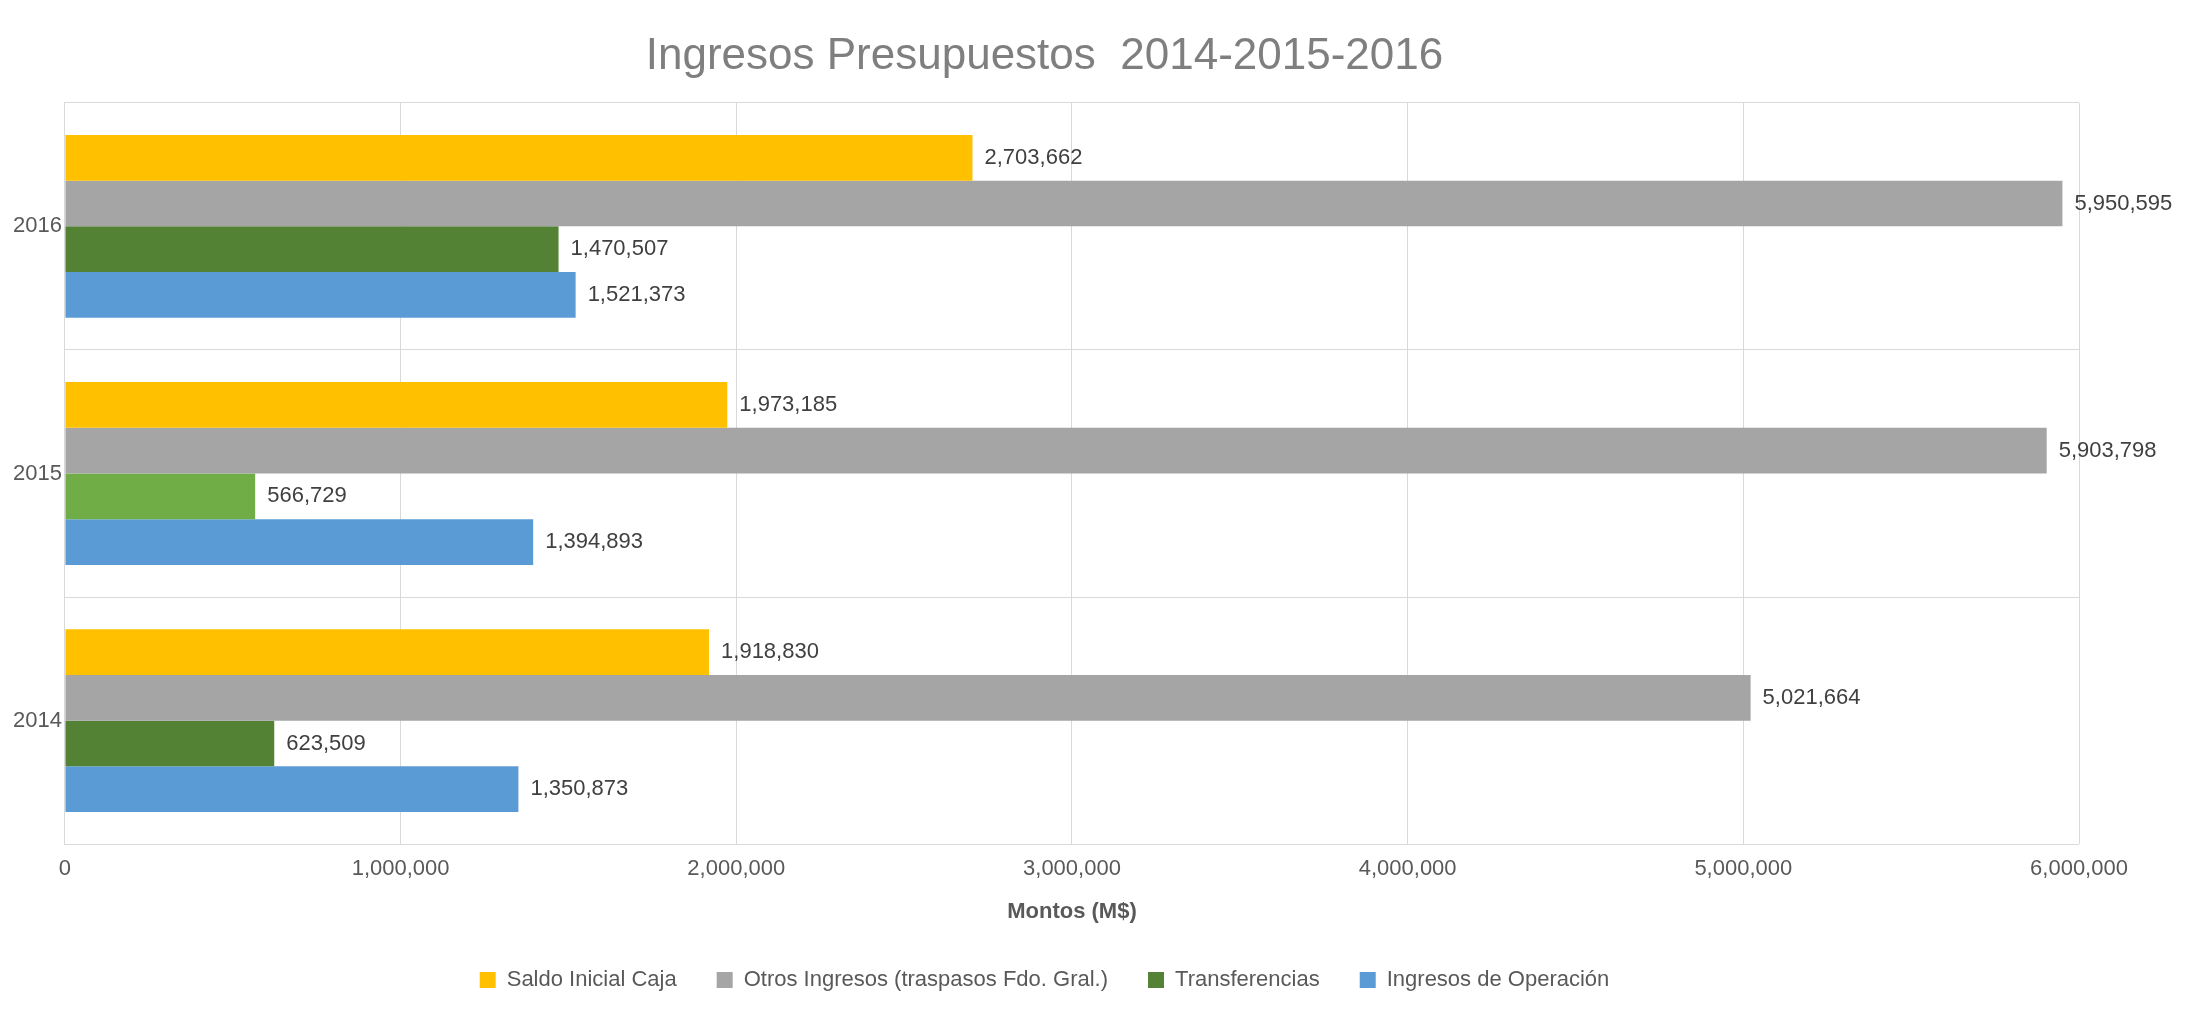 The image size is (2189, 1011). What do you see at coordinates (326, 742) in the screenshot?
I see `data-label: 623,509` at bounding box center [326, 742].